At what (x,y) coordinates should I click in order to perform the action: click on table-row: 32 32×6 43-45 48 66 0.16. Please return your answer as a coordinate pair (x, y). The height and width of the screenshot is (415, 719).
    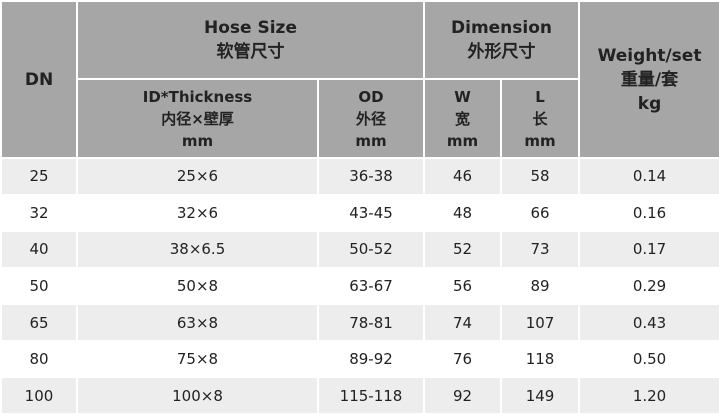
    Looking at the image, I should click on (359, 213).